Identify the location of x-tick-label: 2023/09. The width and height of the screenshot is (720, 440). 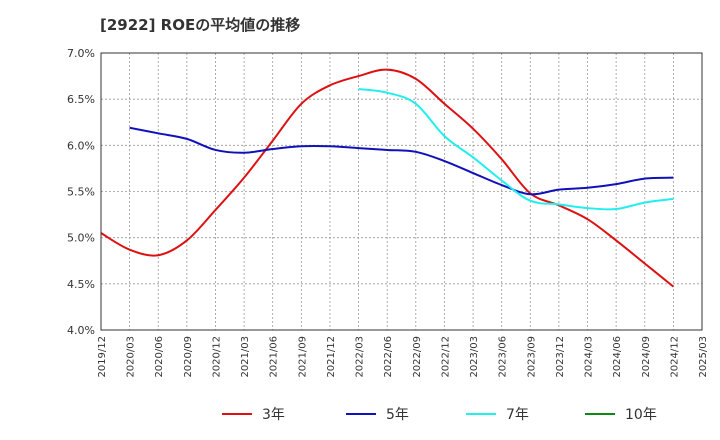
(531, 357).